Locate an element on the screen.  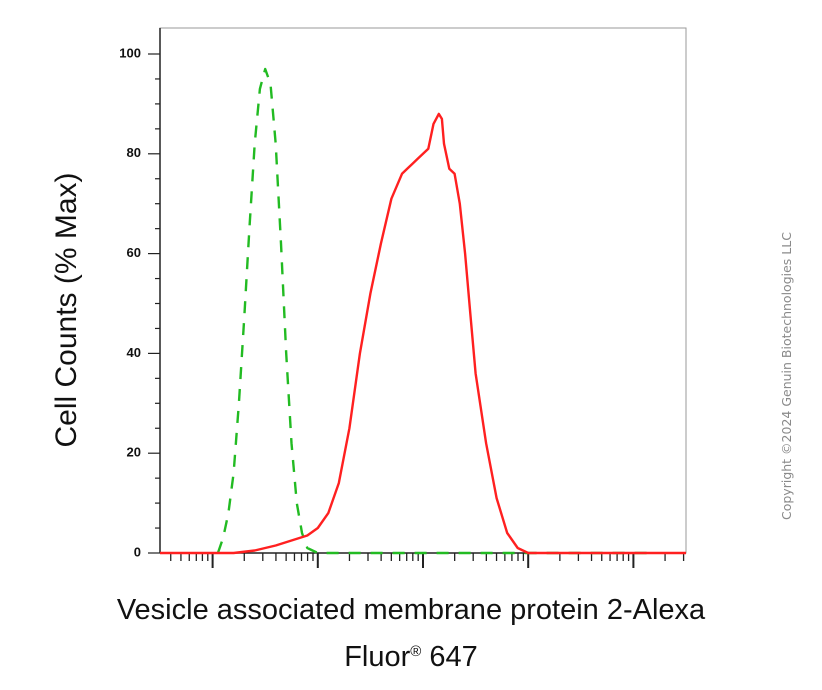
y-axis: 0 20 40 60 80 100 is located at coordinates (139, 302).